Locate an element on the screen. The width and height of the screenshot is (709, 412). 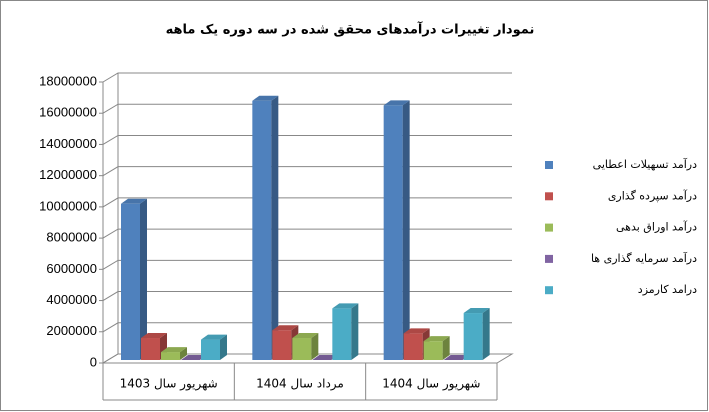
legend-label: درآمد تسهیلات اعطایی is located at coordinates (645, 164).